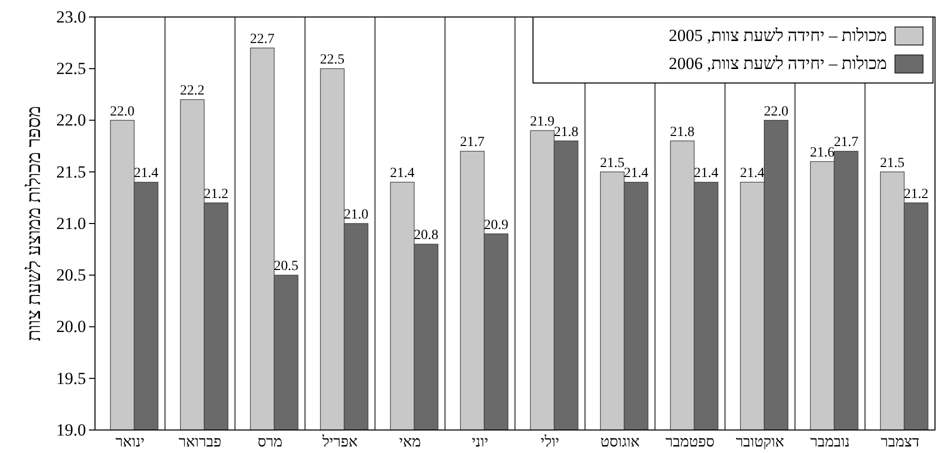  I want to click on data-label: 20.8, so click(426, 236).